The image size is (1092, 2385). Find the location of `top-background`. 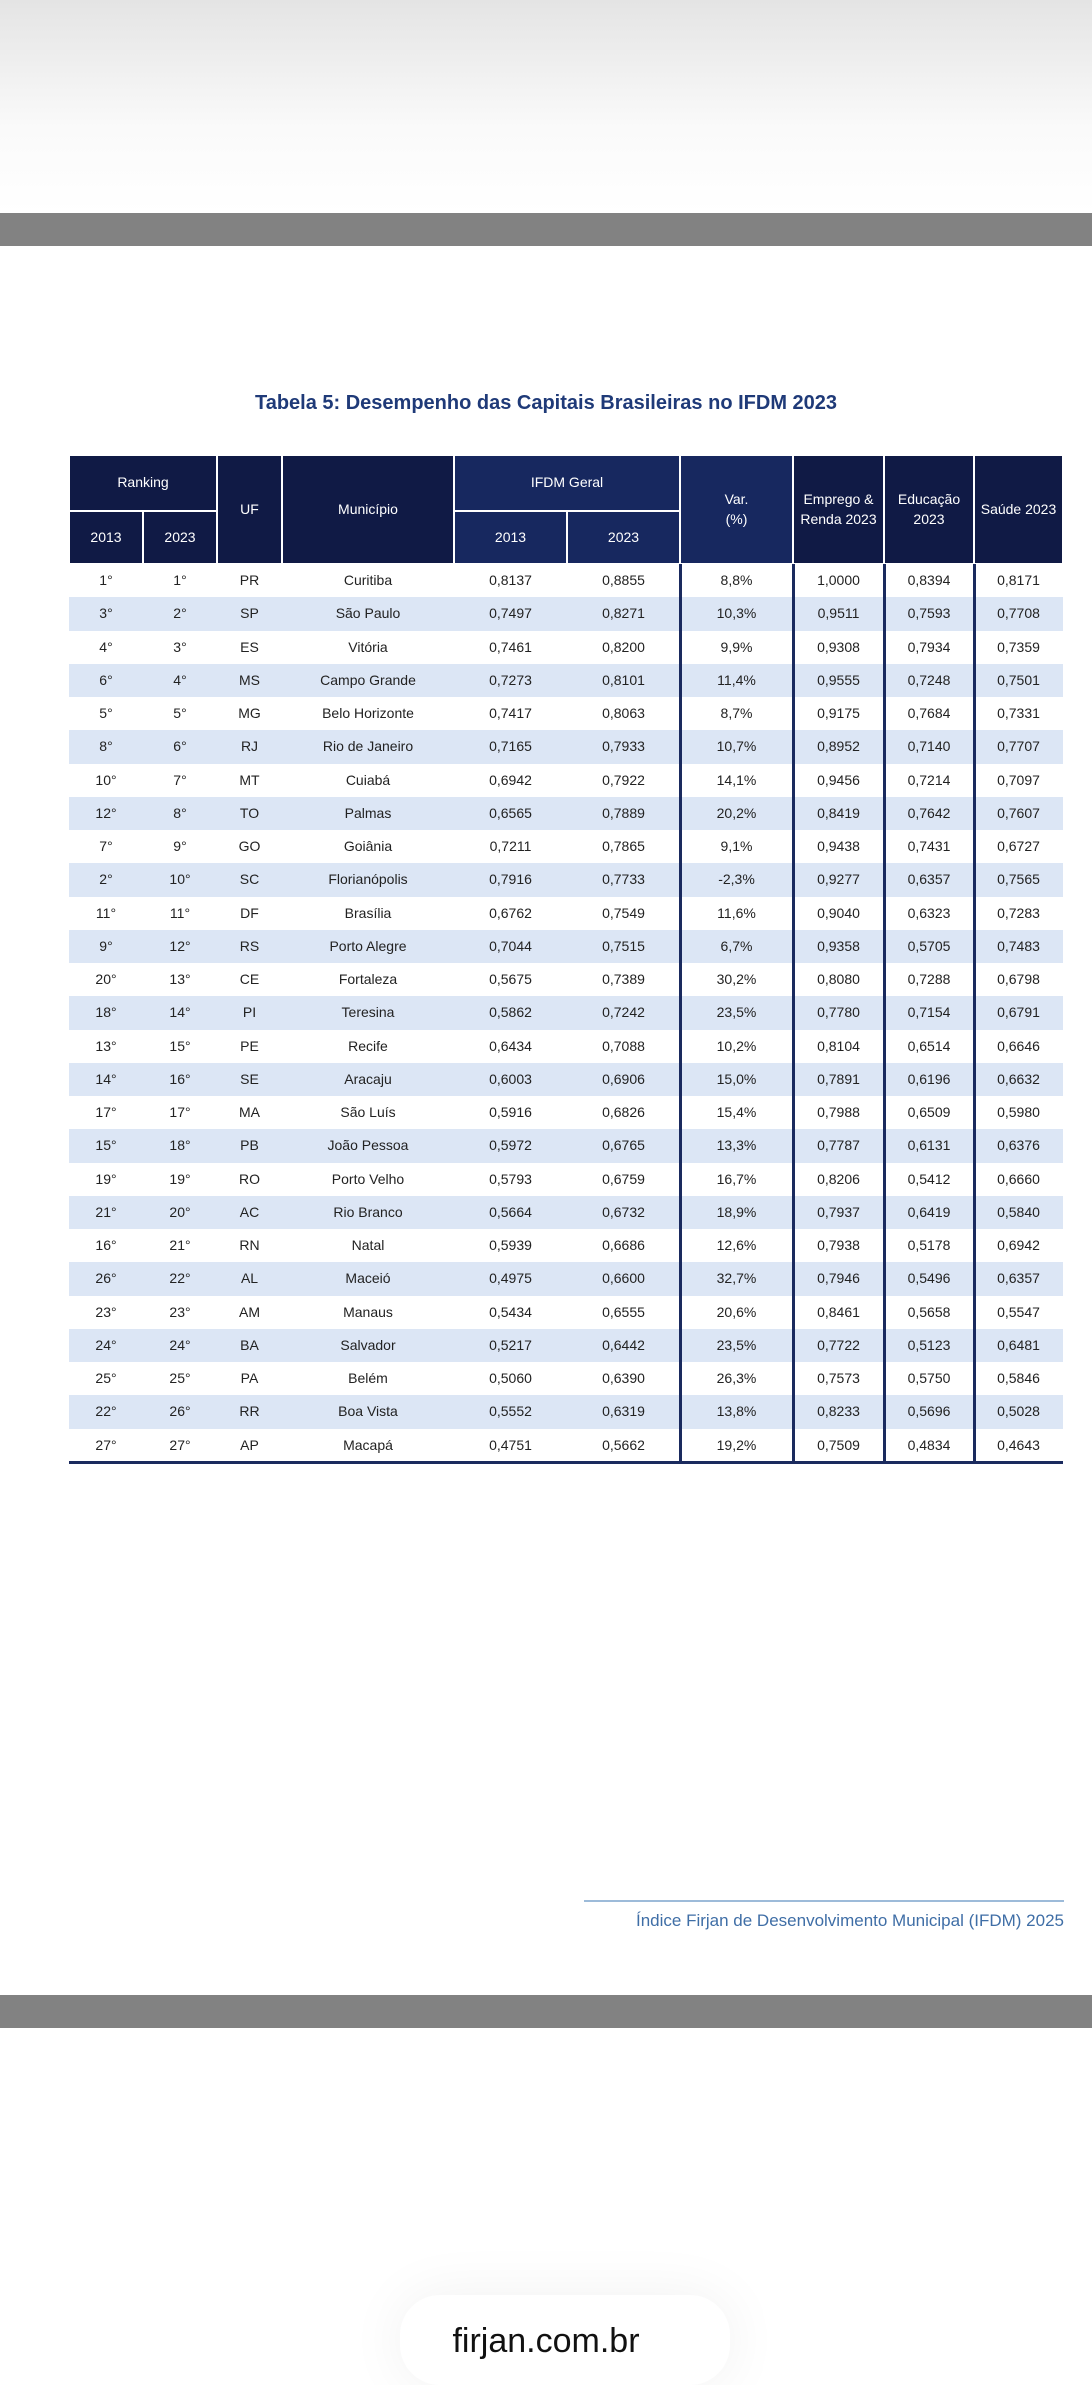

top-background is located at coordinates (546, 106).